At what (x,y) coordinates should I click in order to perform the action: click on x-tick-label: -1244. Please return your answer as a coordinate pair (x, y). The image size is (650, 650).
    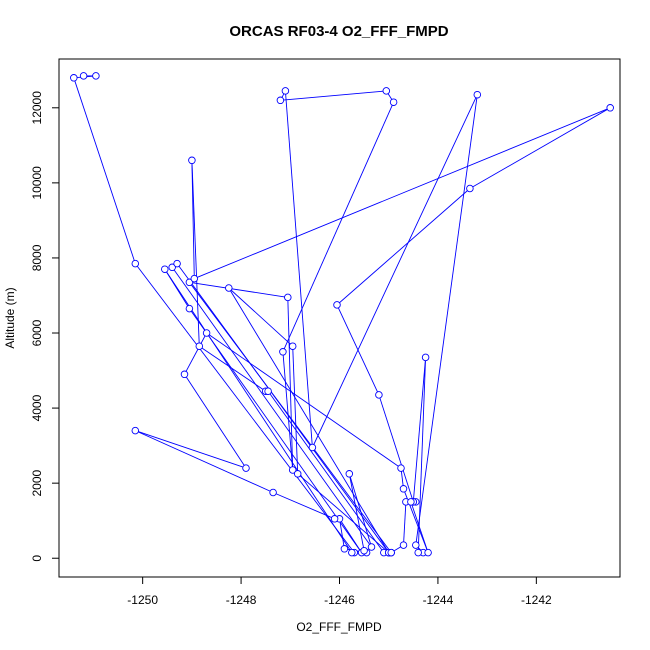
    Looking at the image, I should click on (438, 600).